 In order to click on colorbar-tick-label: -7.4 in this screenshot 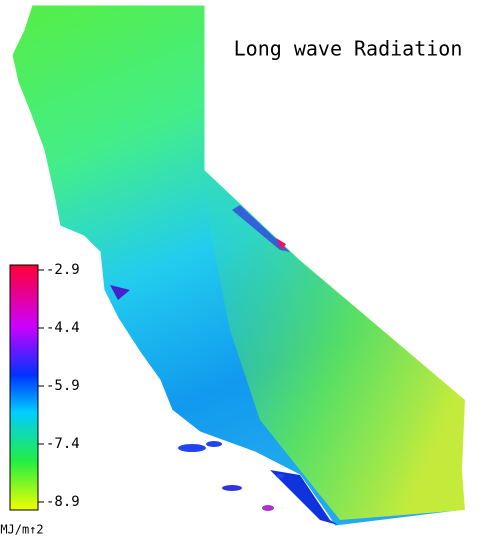, I will do `click(63, 444)`.